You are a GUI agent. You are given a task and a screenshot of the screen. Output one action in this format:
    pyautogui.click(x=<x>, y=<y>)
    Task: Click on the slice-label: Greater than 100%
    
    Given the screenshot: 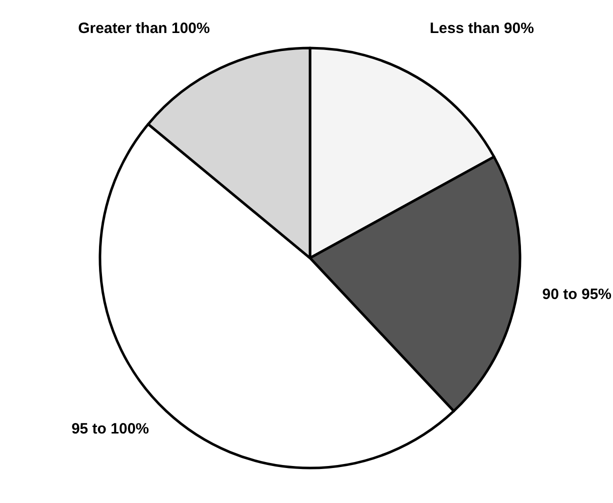 What is the action you would take?
    pyautogui.click(x=144, y=29)
    